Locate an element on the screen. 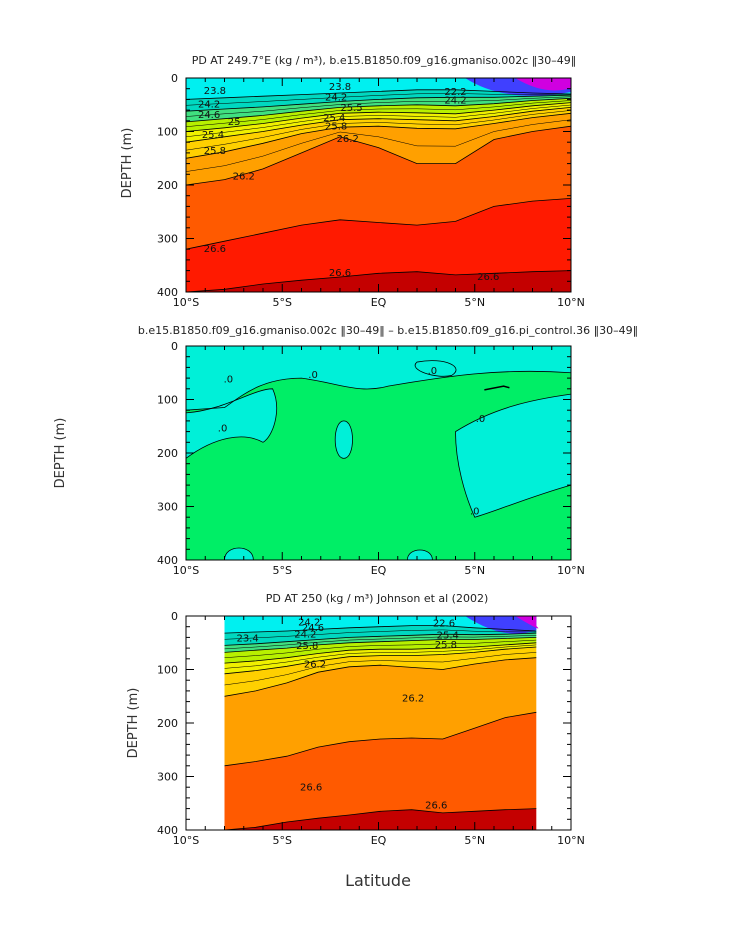 The height and width of the screenshot is (945, 733). panel-2-contours is located at coordinates (378, 453).